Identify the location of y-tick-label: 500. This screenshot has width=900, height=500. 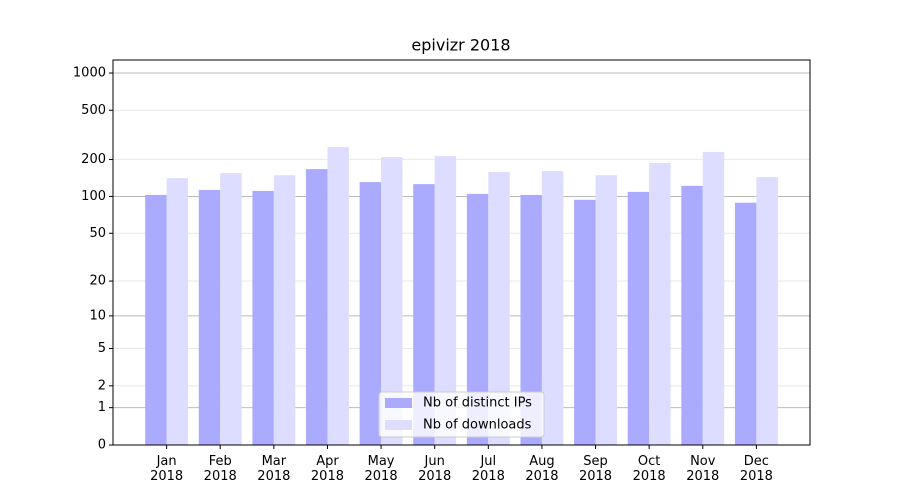
(93, 110).